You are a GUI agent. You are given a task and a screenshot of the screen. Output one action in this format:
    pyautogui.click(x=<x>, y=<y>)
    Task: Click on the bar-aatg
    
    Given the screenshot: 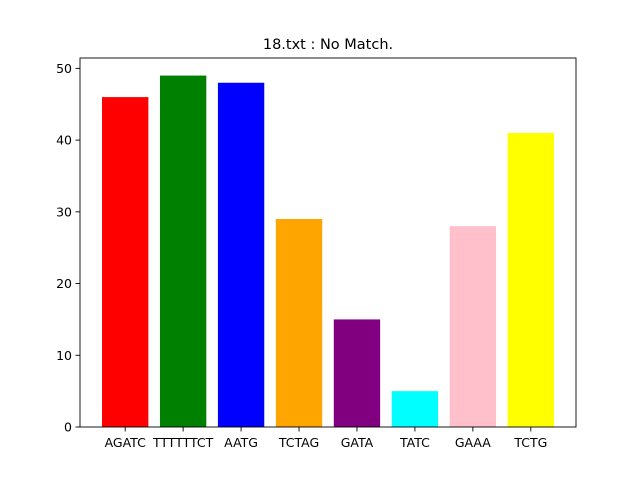 What is the action you would take?
    pyautogui.click(x=241, y=255)
    